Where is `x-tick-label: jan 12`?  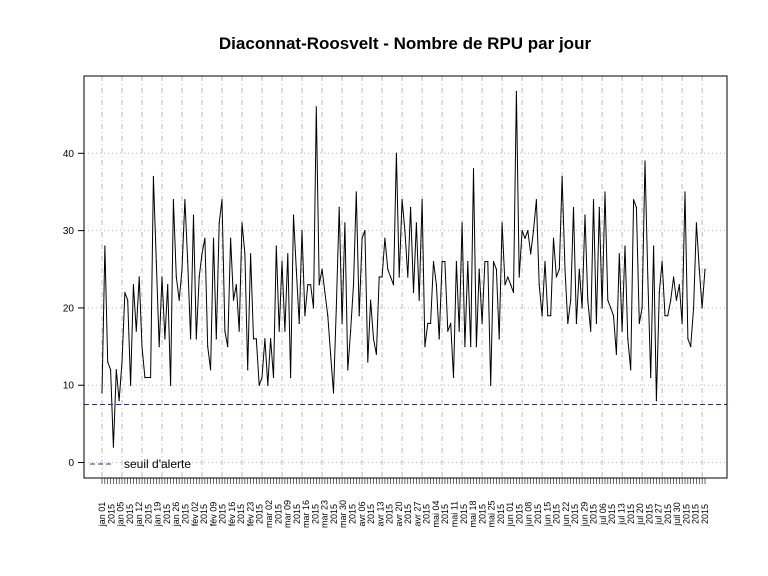
x-tick-label: jan 12 is located at coordinates (139, 515).